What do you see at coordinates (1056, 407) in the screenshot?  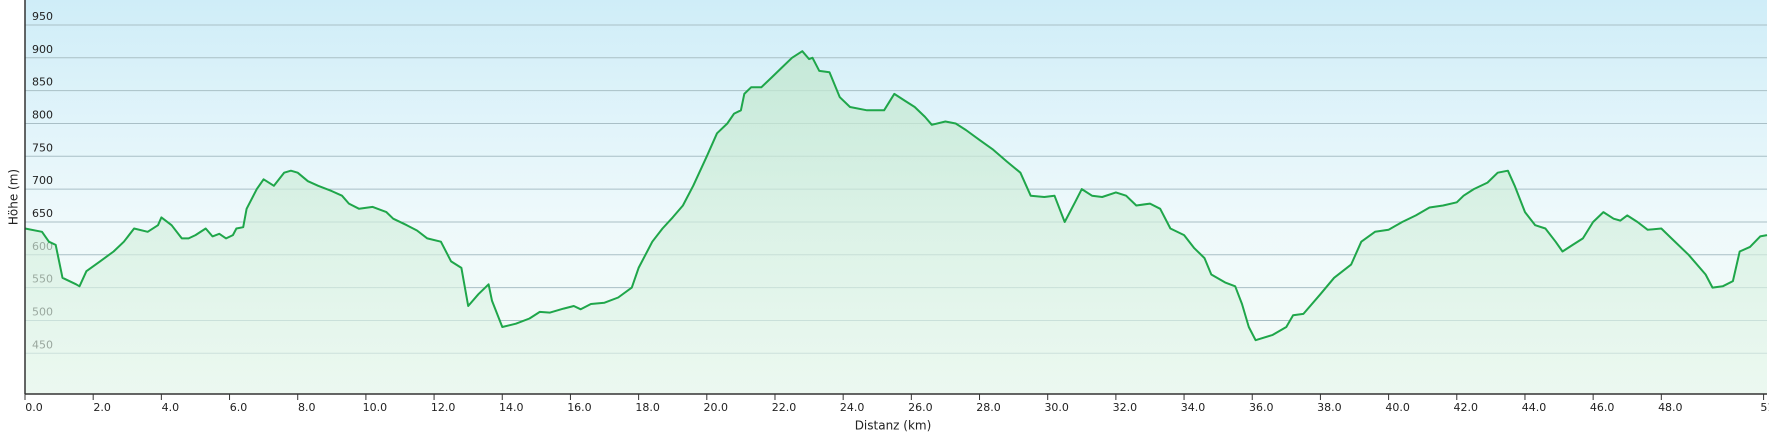 I see `x-tick-label: 30.0` at bounding box center [1056, 407].